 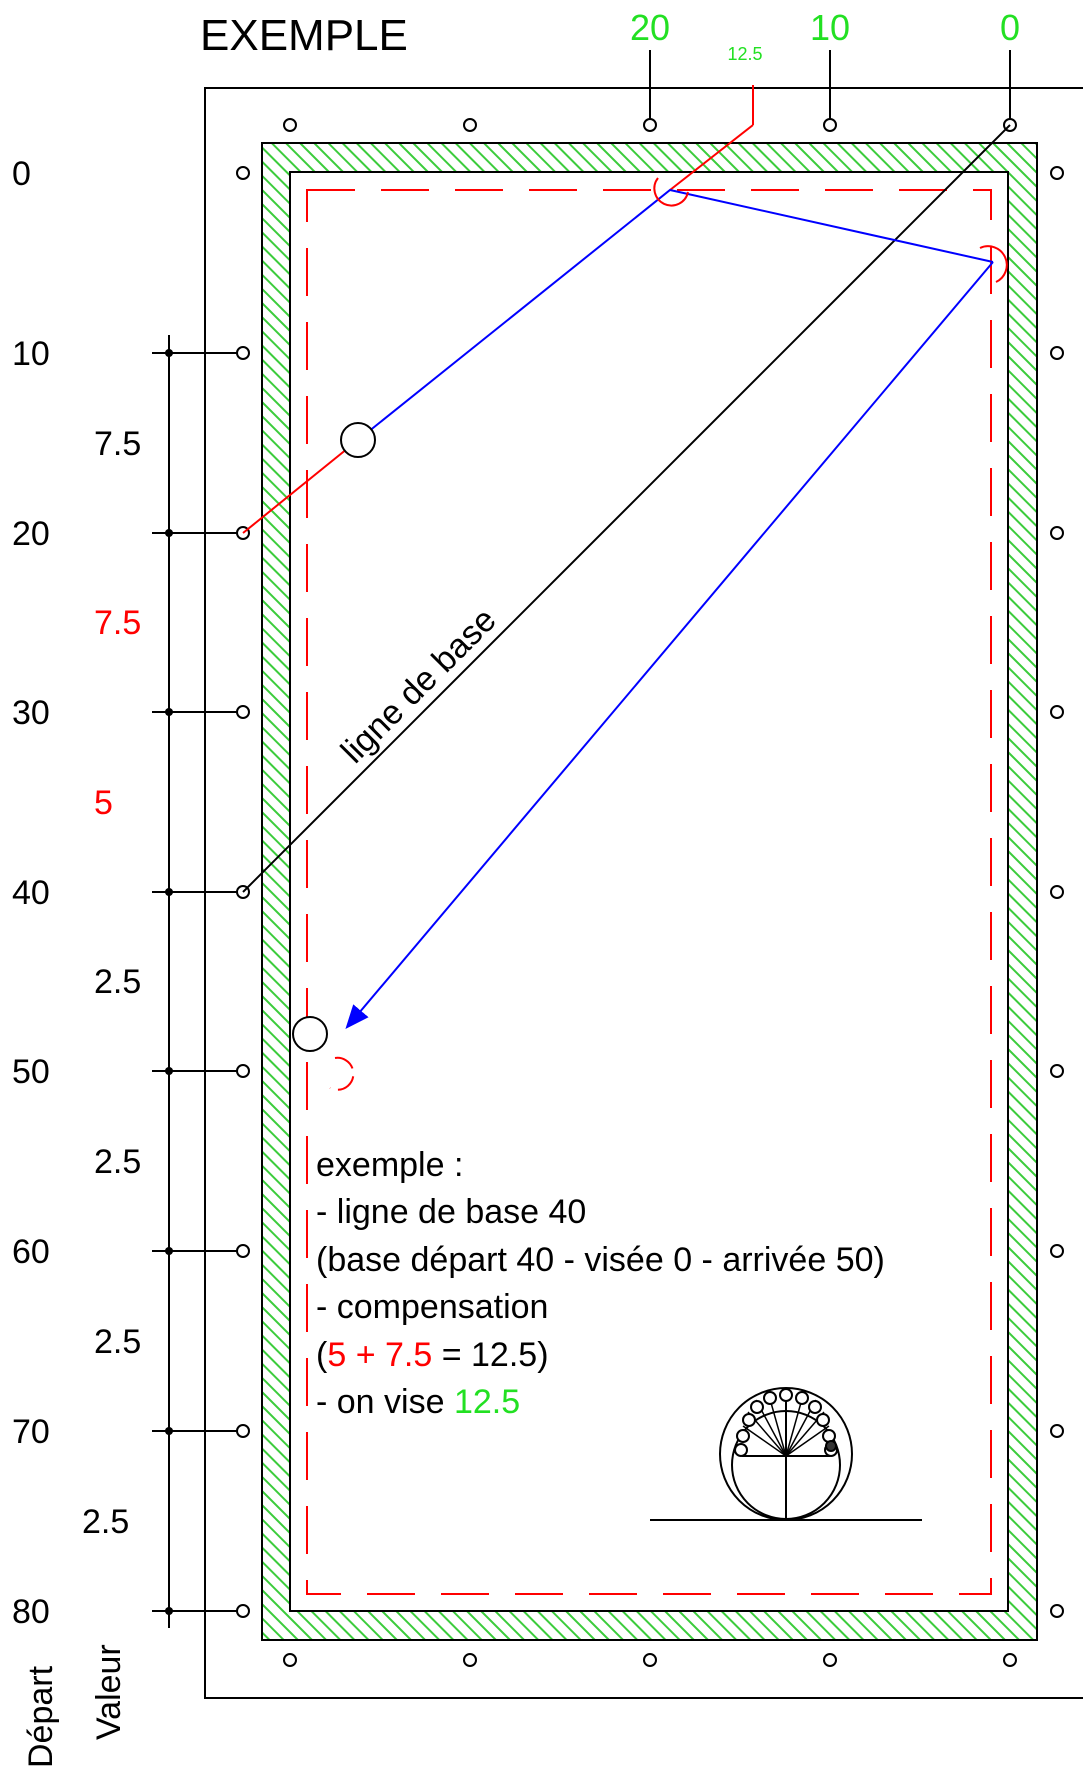 What do you see at coordinates (31, 534) in the screenshot?
I see `depart-value: 20` at bounding box center [31, 534].